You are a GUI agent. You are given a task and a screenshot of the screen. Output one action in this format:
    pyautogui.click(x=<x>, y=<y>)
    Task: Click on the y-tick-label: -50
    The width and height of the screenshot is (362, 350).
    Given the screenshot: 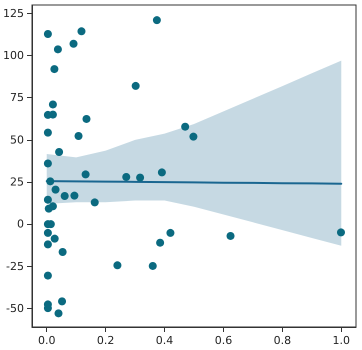 What is the action you would take?
    pyautogui.click(x=15, y=308)
    